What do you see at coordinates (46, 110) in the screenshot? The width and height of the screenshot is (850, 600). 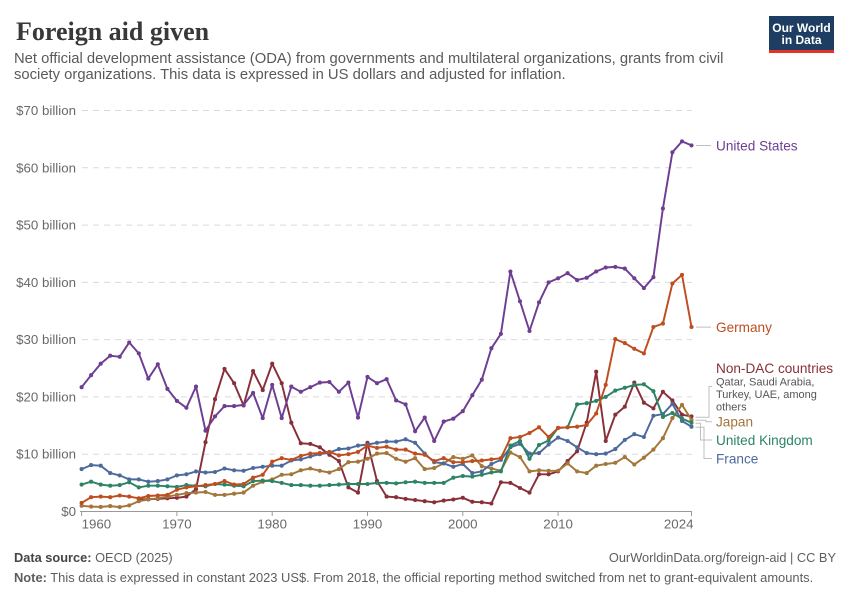 I see `svg-text: $70 billion` at bounding box center [46, 110].